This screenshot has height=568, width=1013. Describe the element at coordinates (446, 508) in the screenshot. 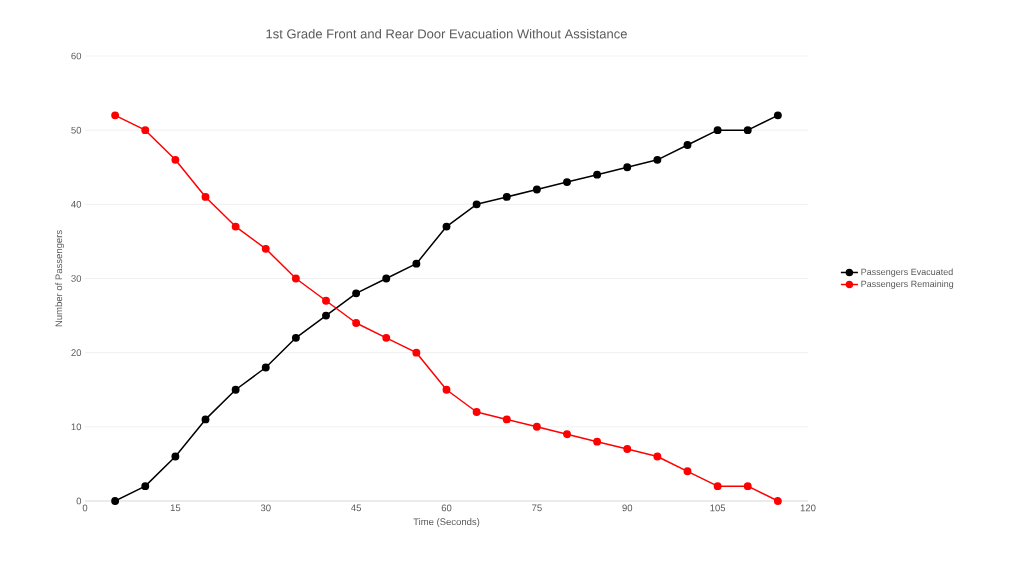

I see `x-tick-label: 60` at that location.